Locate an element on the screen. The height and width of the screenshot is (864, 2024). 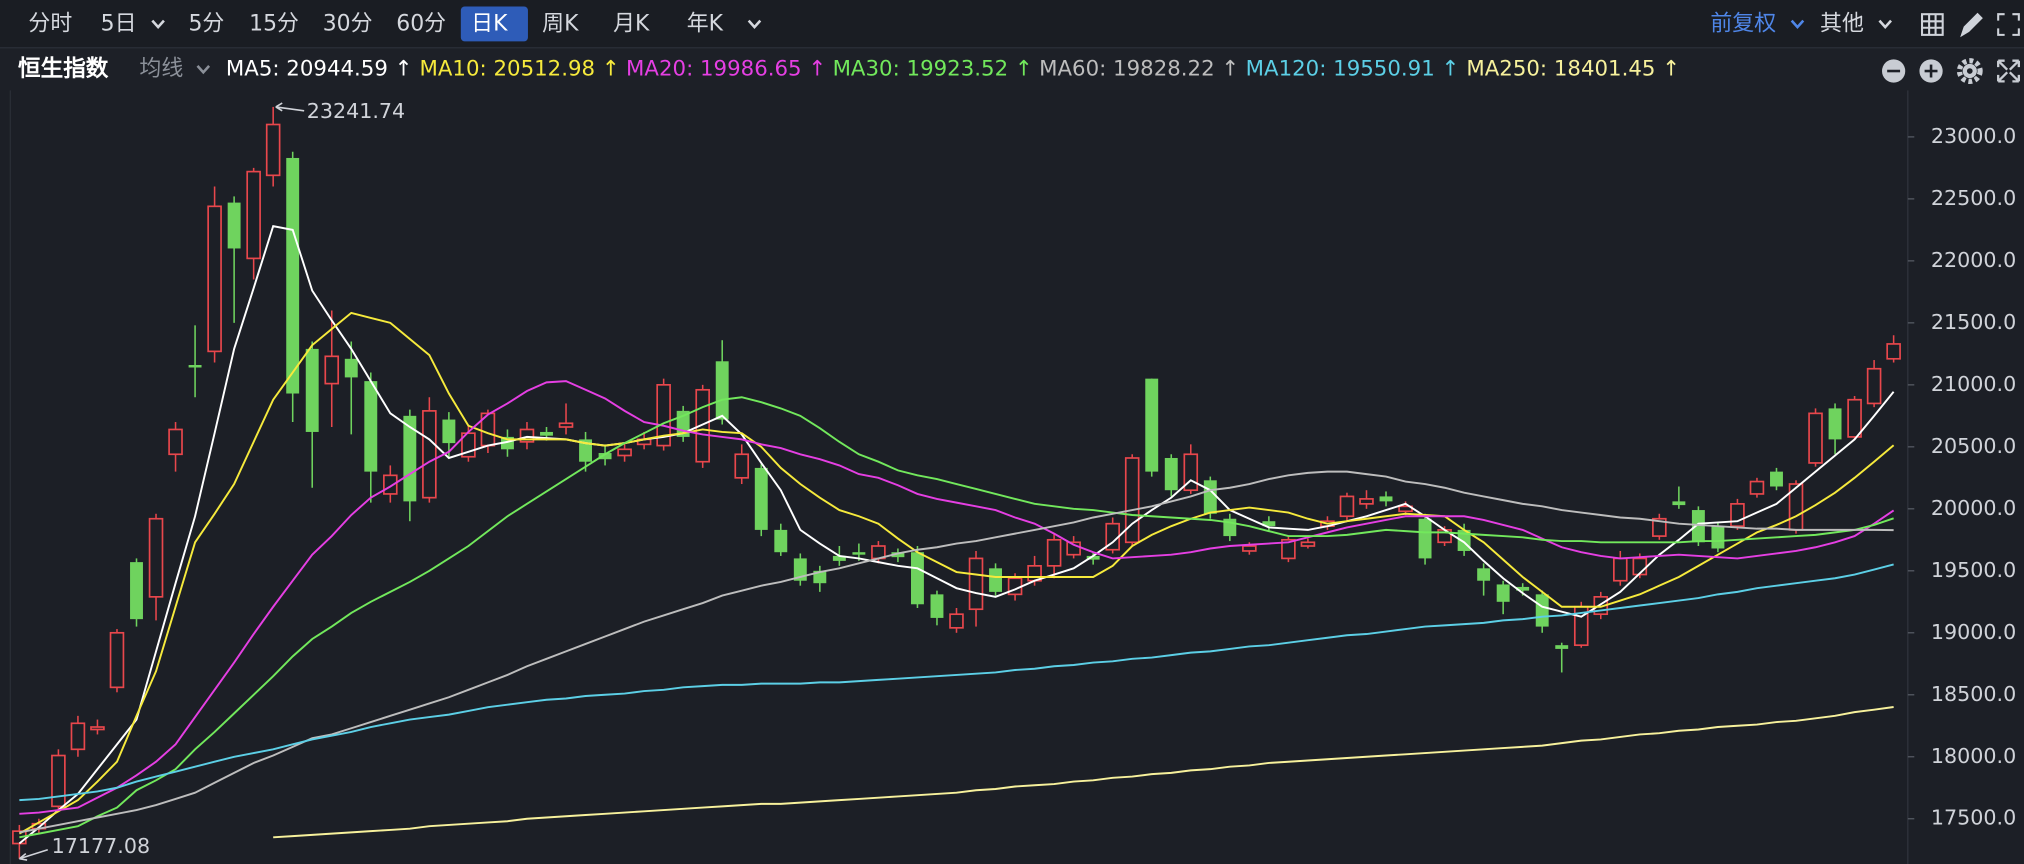
zoom-in-icon is located at coordinates (1931, 71).